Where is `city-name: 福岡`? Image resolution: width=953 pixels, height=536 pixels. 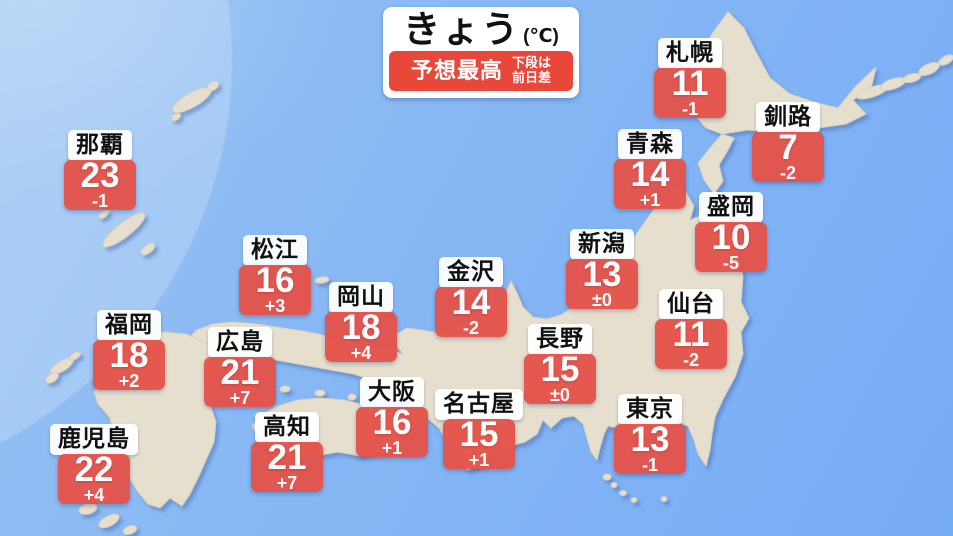
city-name: 福岡 is located at coordinates (129, 325).